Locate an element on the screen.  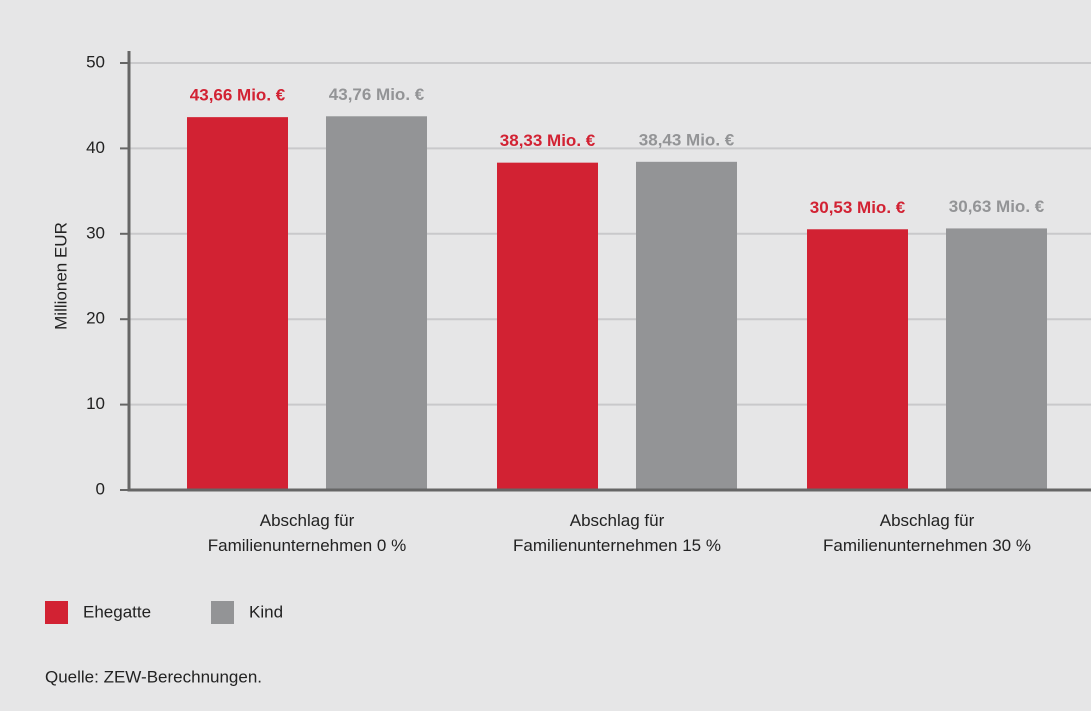
y-tick-label: 20 is located at coordinates (95, 318).